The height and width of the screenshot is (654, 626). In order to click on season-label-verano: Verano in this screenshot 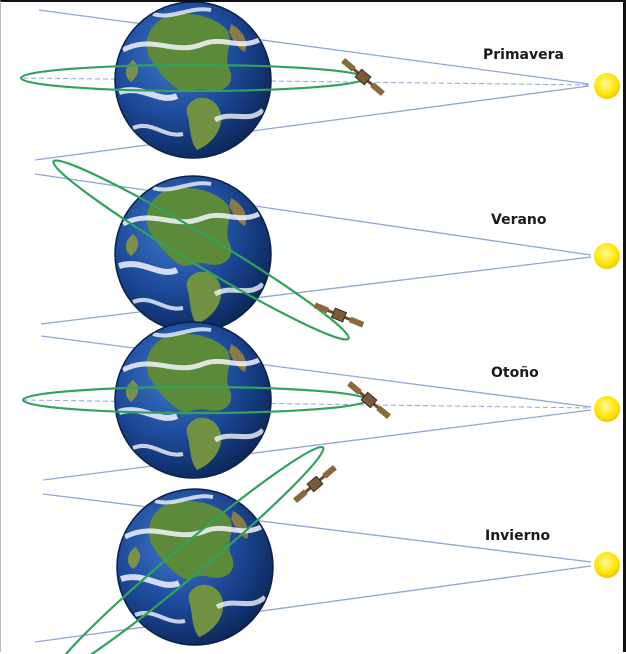, I will do `click(519, 220)`.